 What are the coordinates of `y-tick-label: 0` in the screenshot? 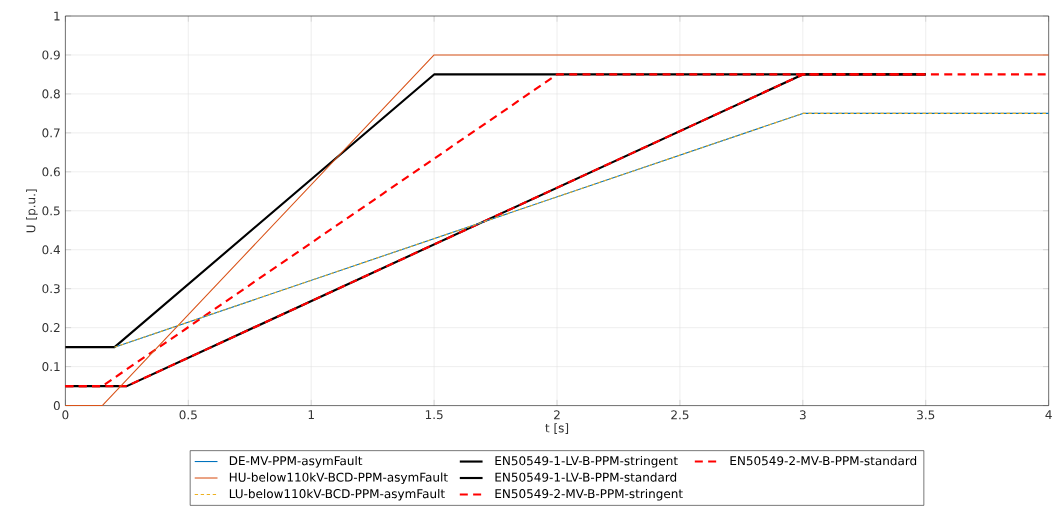 It's located at (56, 405).